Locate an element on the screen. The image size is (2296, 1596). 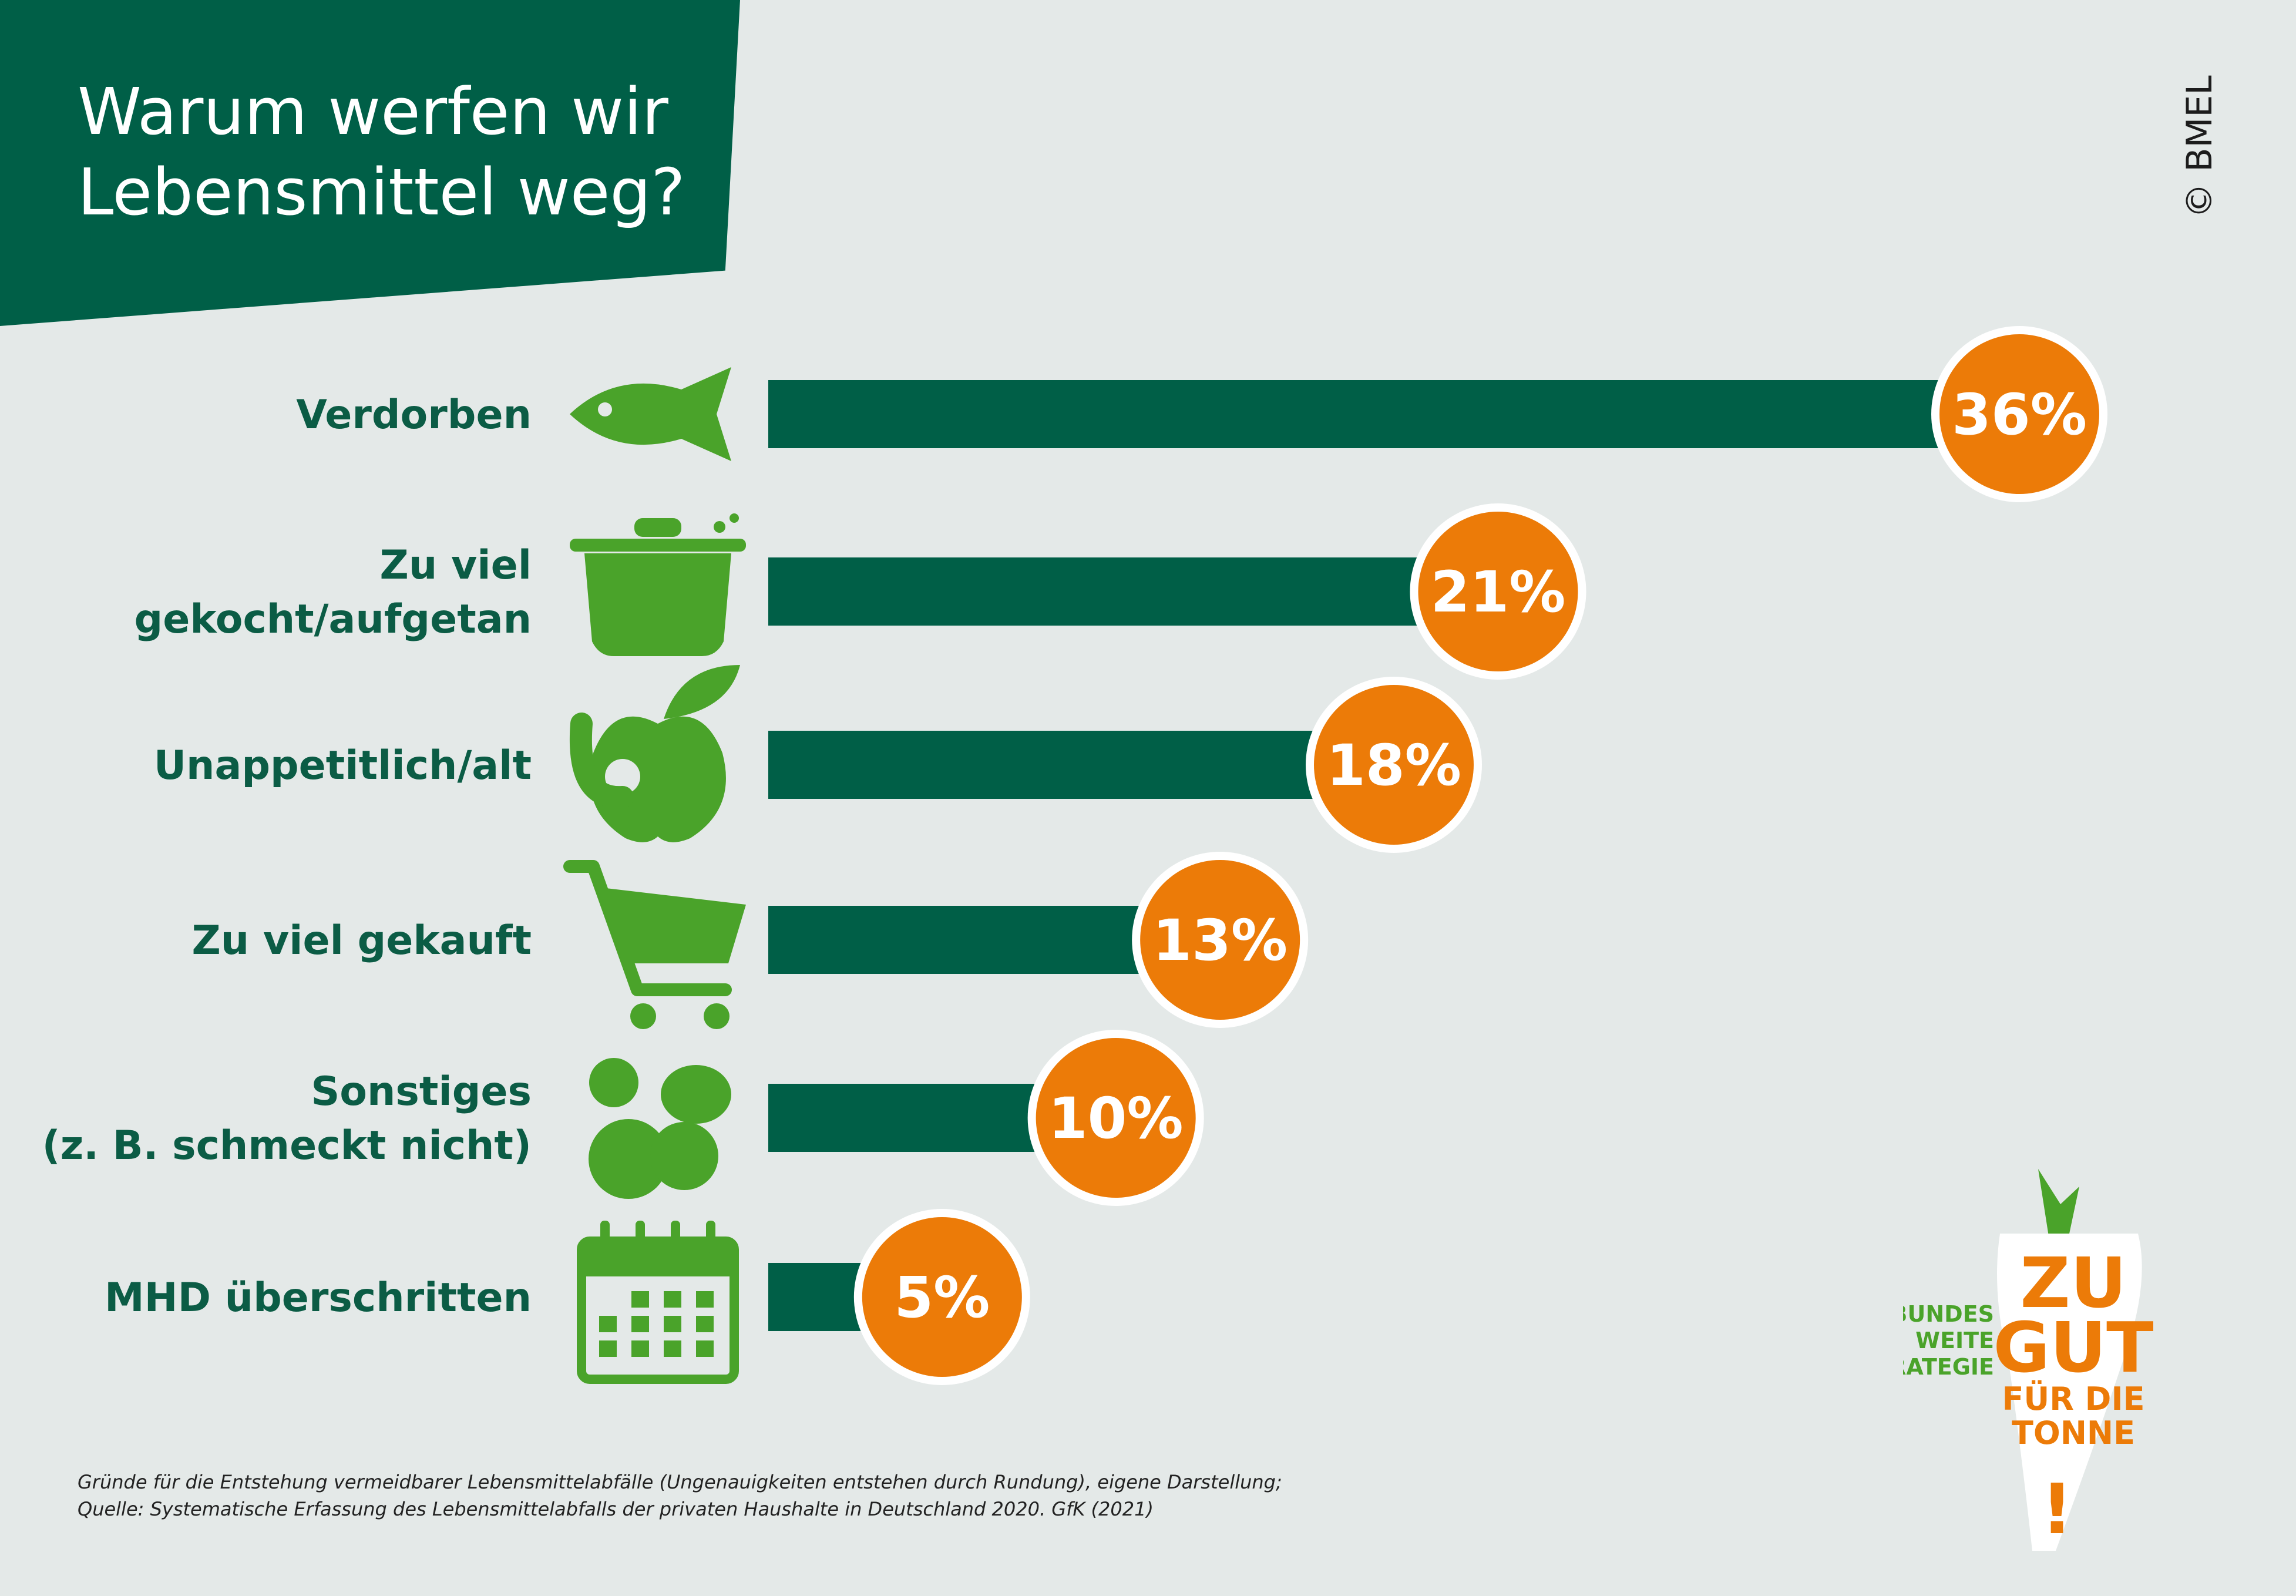
value-label: 10% is located at coordinates (1116, 1118).